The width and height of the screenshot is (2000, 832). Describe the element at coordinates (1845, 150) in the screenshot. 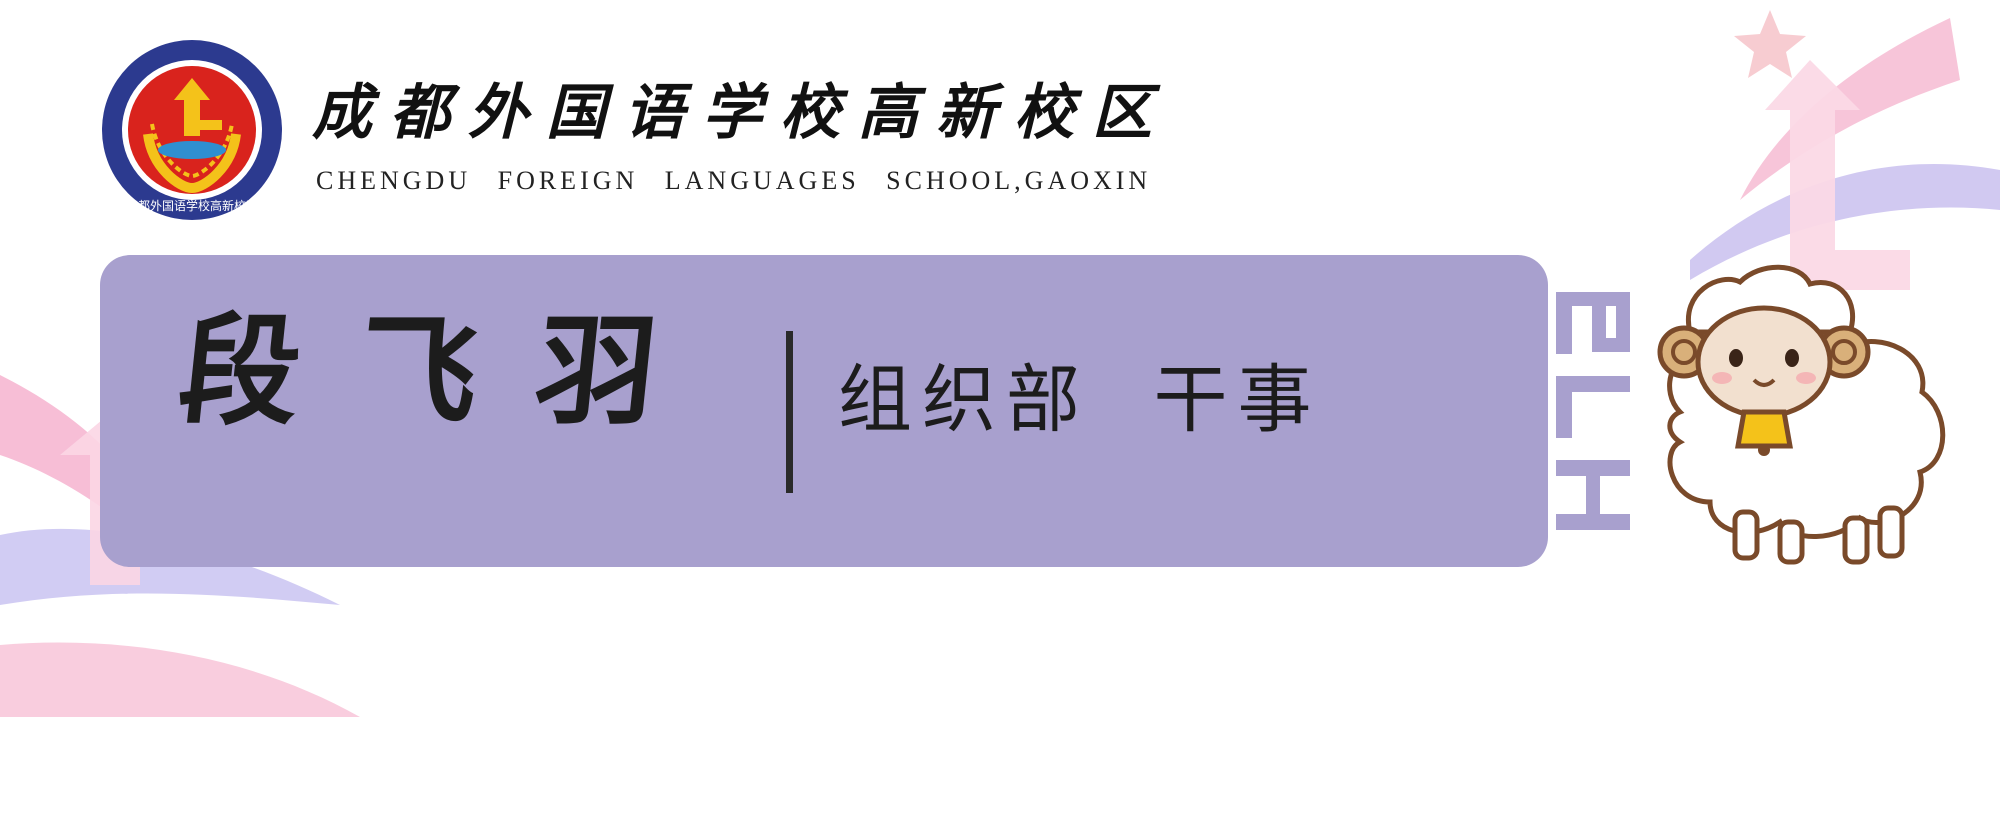

I see `right-ribbon-decoration` at that location.